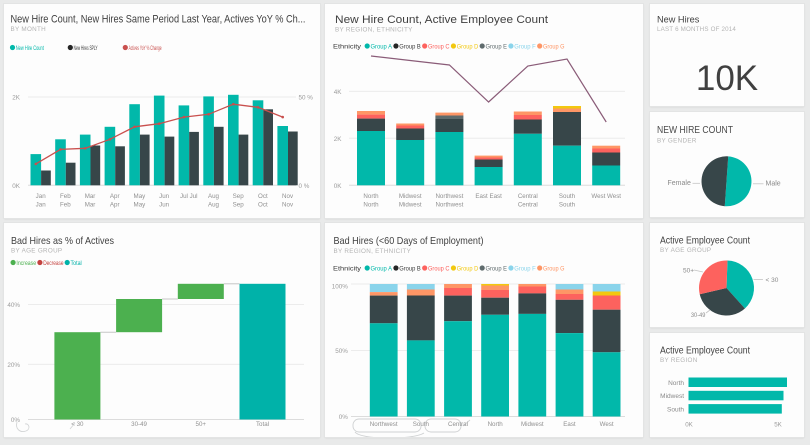 This screenshot has width=810, height=445. I want to click on svg-text: West West, so click(606, 196).